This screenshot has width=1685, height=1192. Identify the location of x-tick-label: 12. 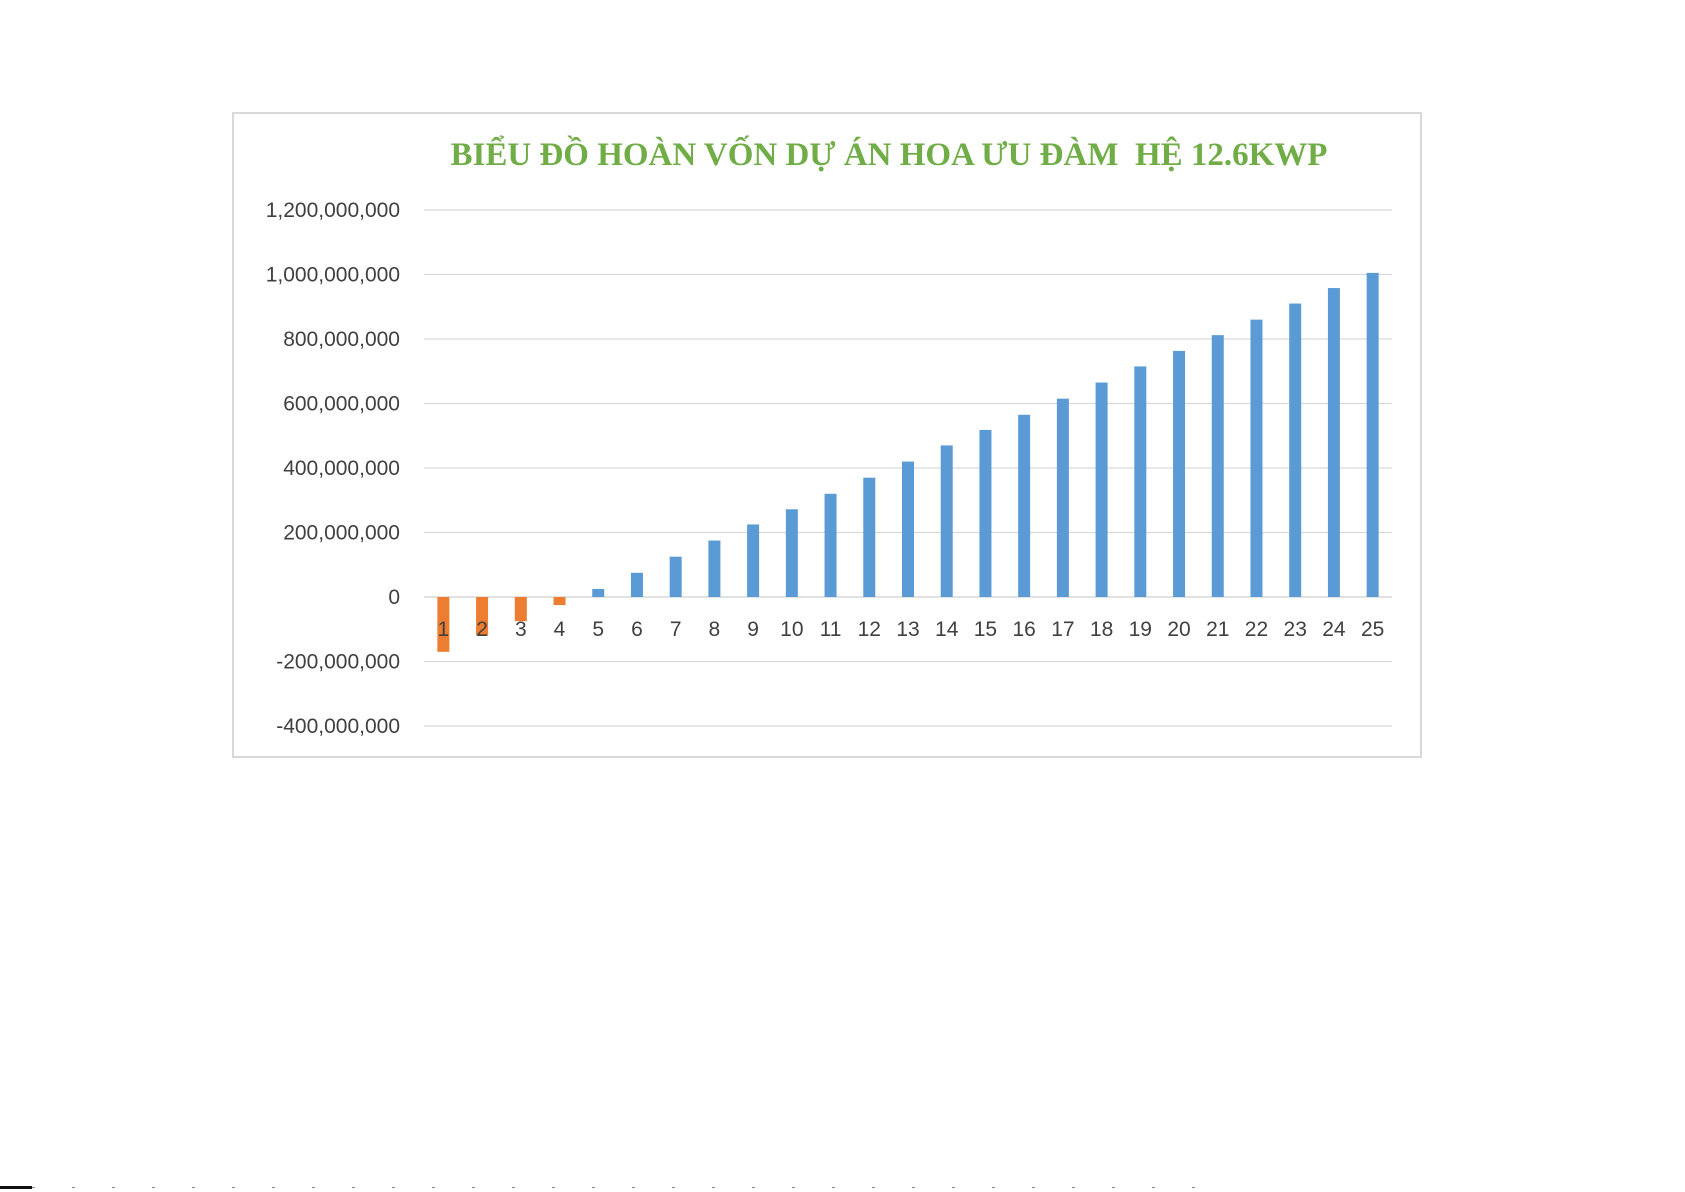
(869, 629).